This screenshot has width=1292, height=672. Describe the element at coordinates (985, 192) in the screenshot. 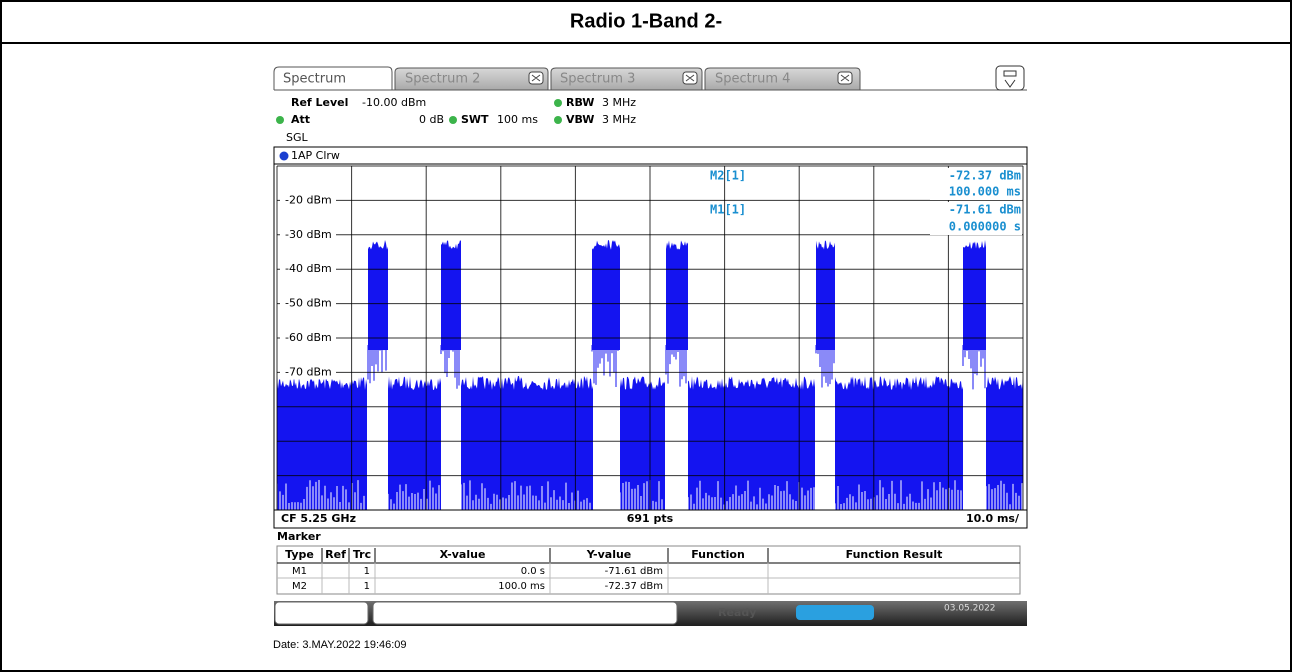

I see `marker-position: 100.000 ms` at that location.